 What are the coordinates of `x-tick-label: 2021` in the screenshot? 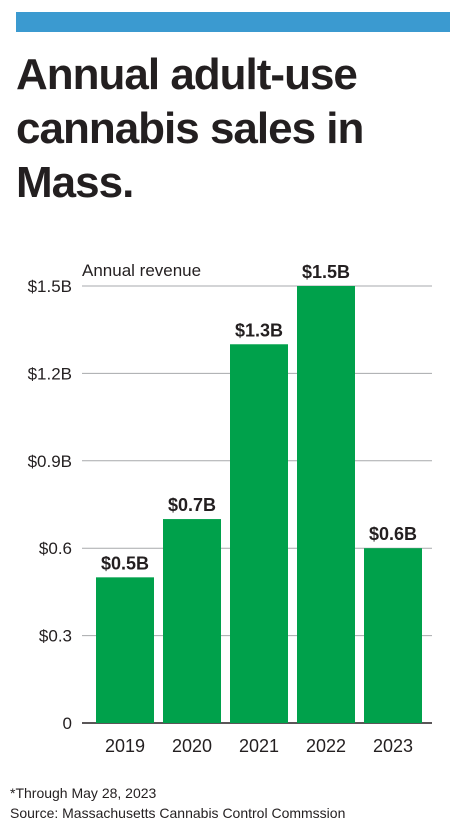 It's located at (259, 746).